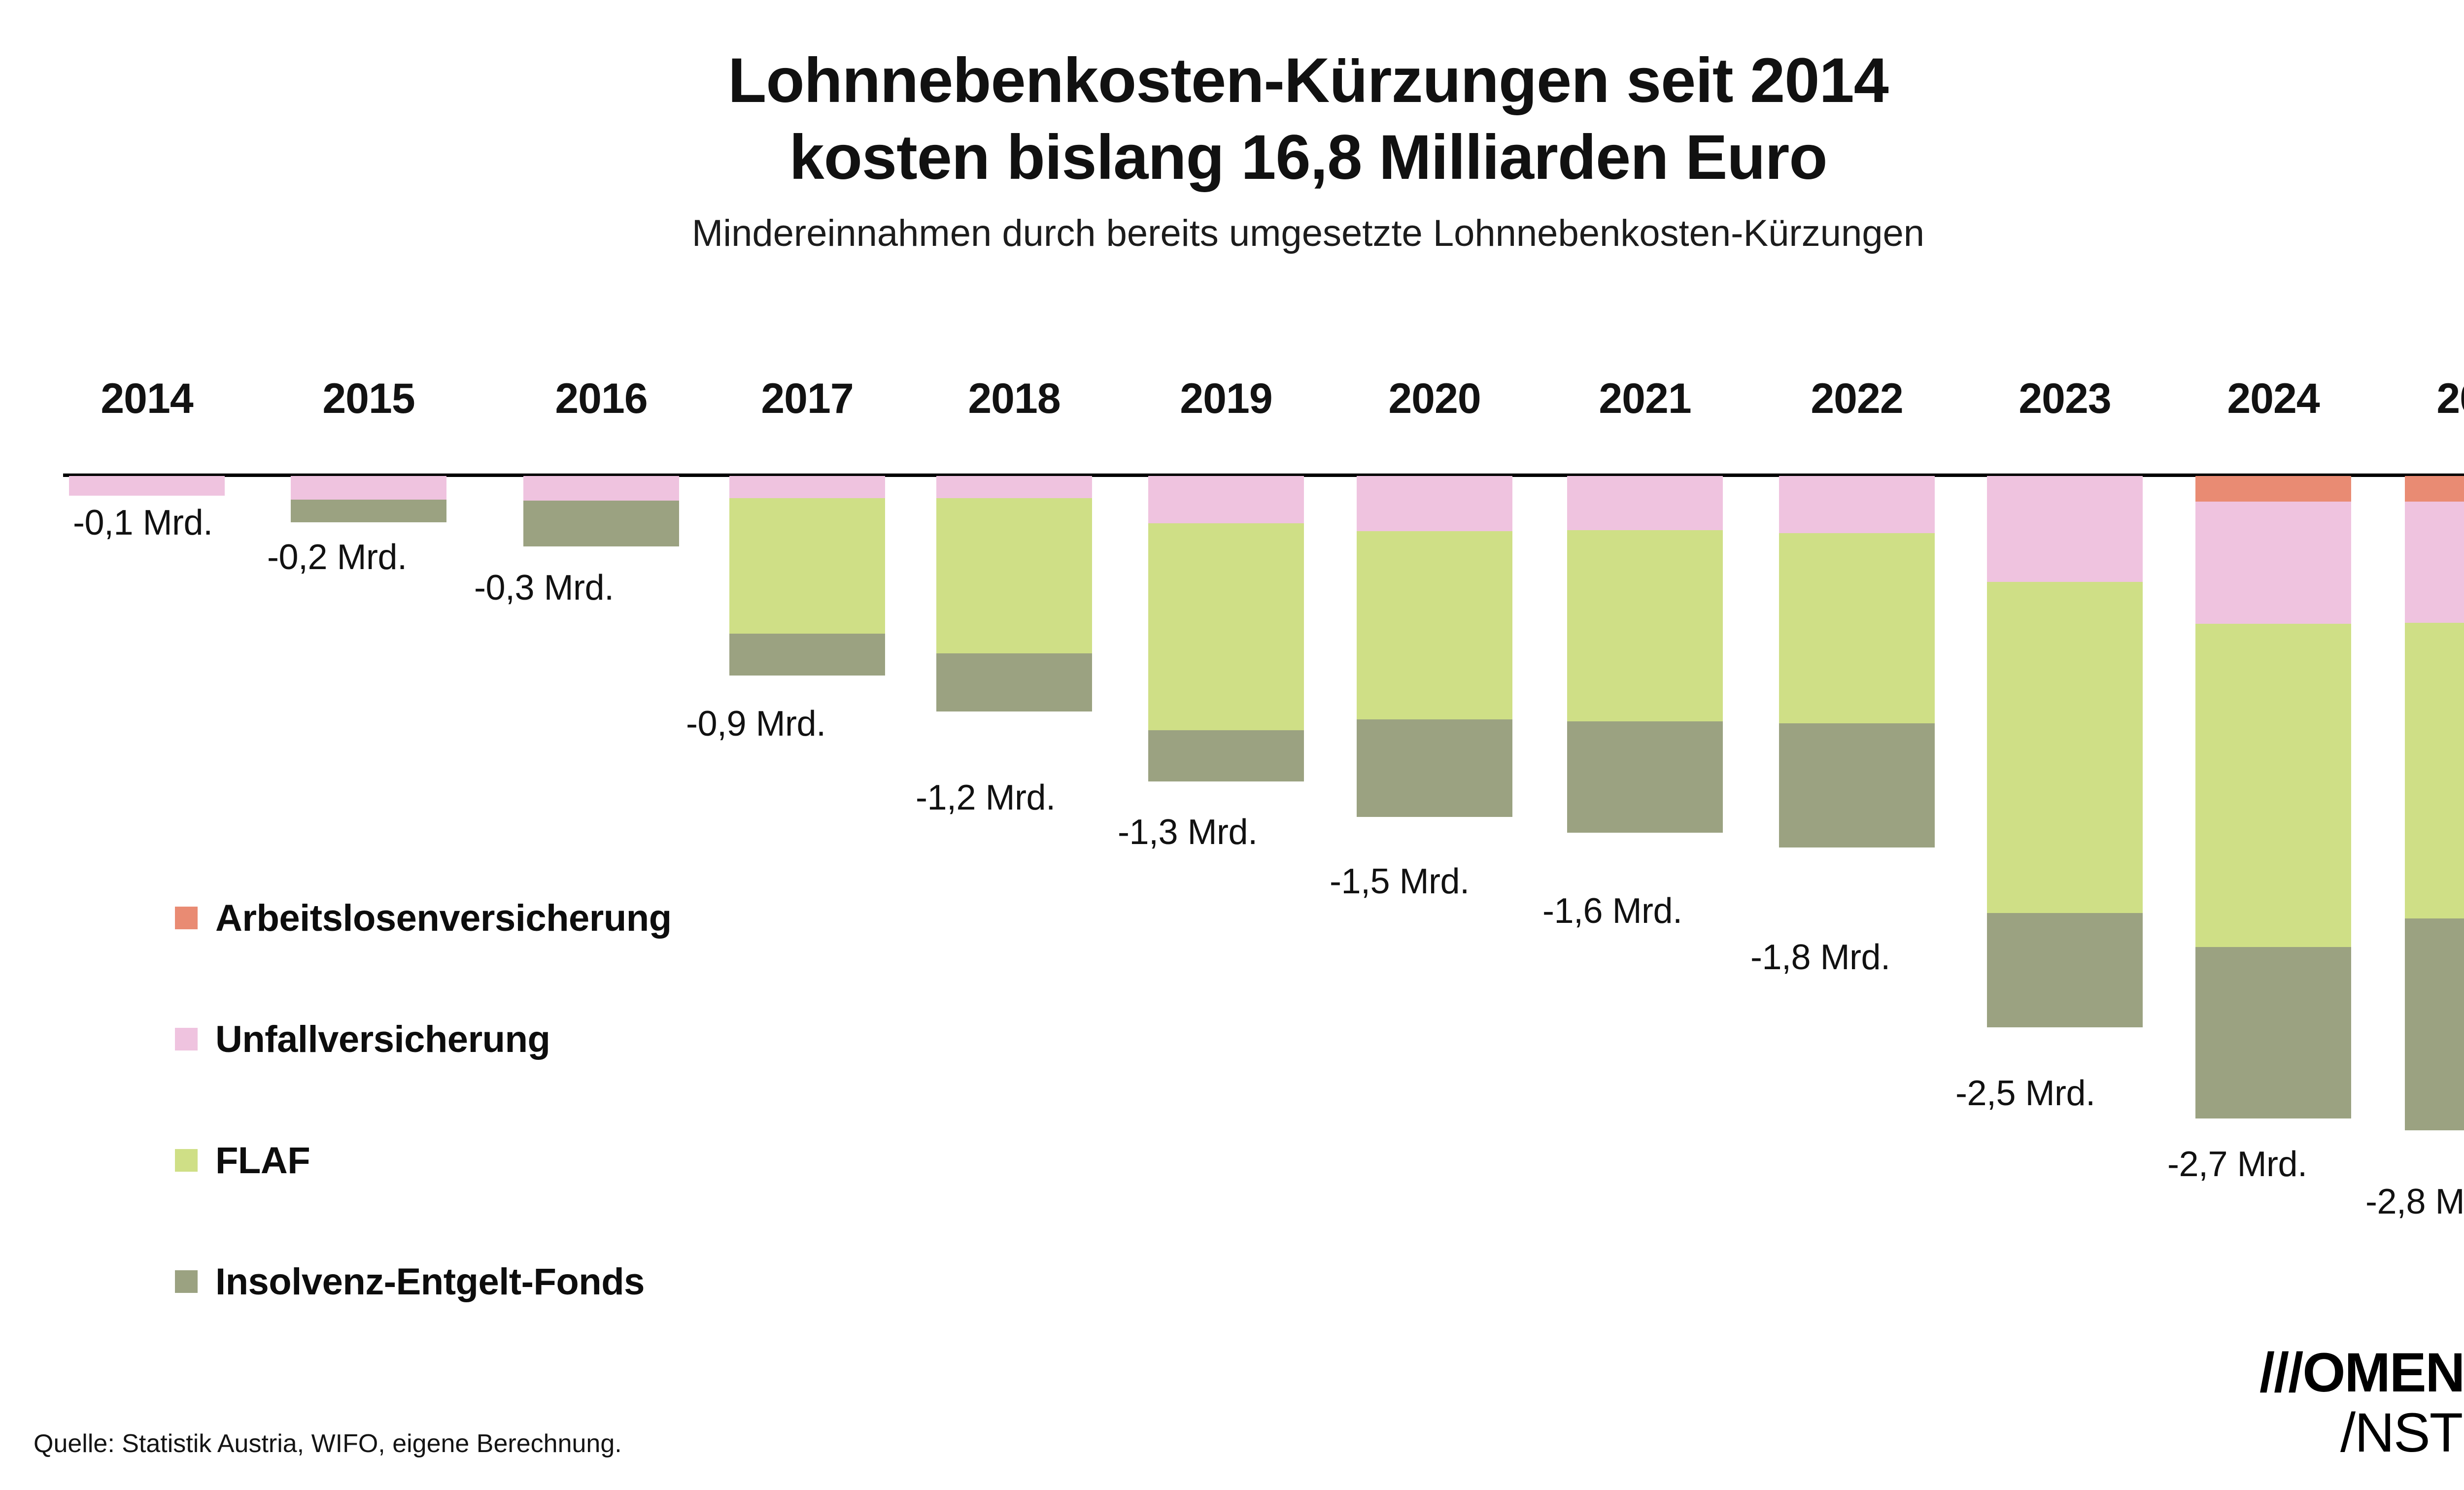  Describe the element at coordinates (1226, 398) in the screenshot. I see `x-axis-year-label: 2019` at that location.